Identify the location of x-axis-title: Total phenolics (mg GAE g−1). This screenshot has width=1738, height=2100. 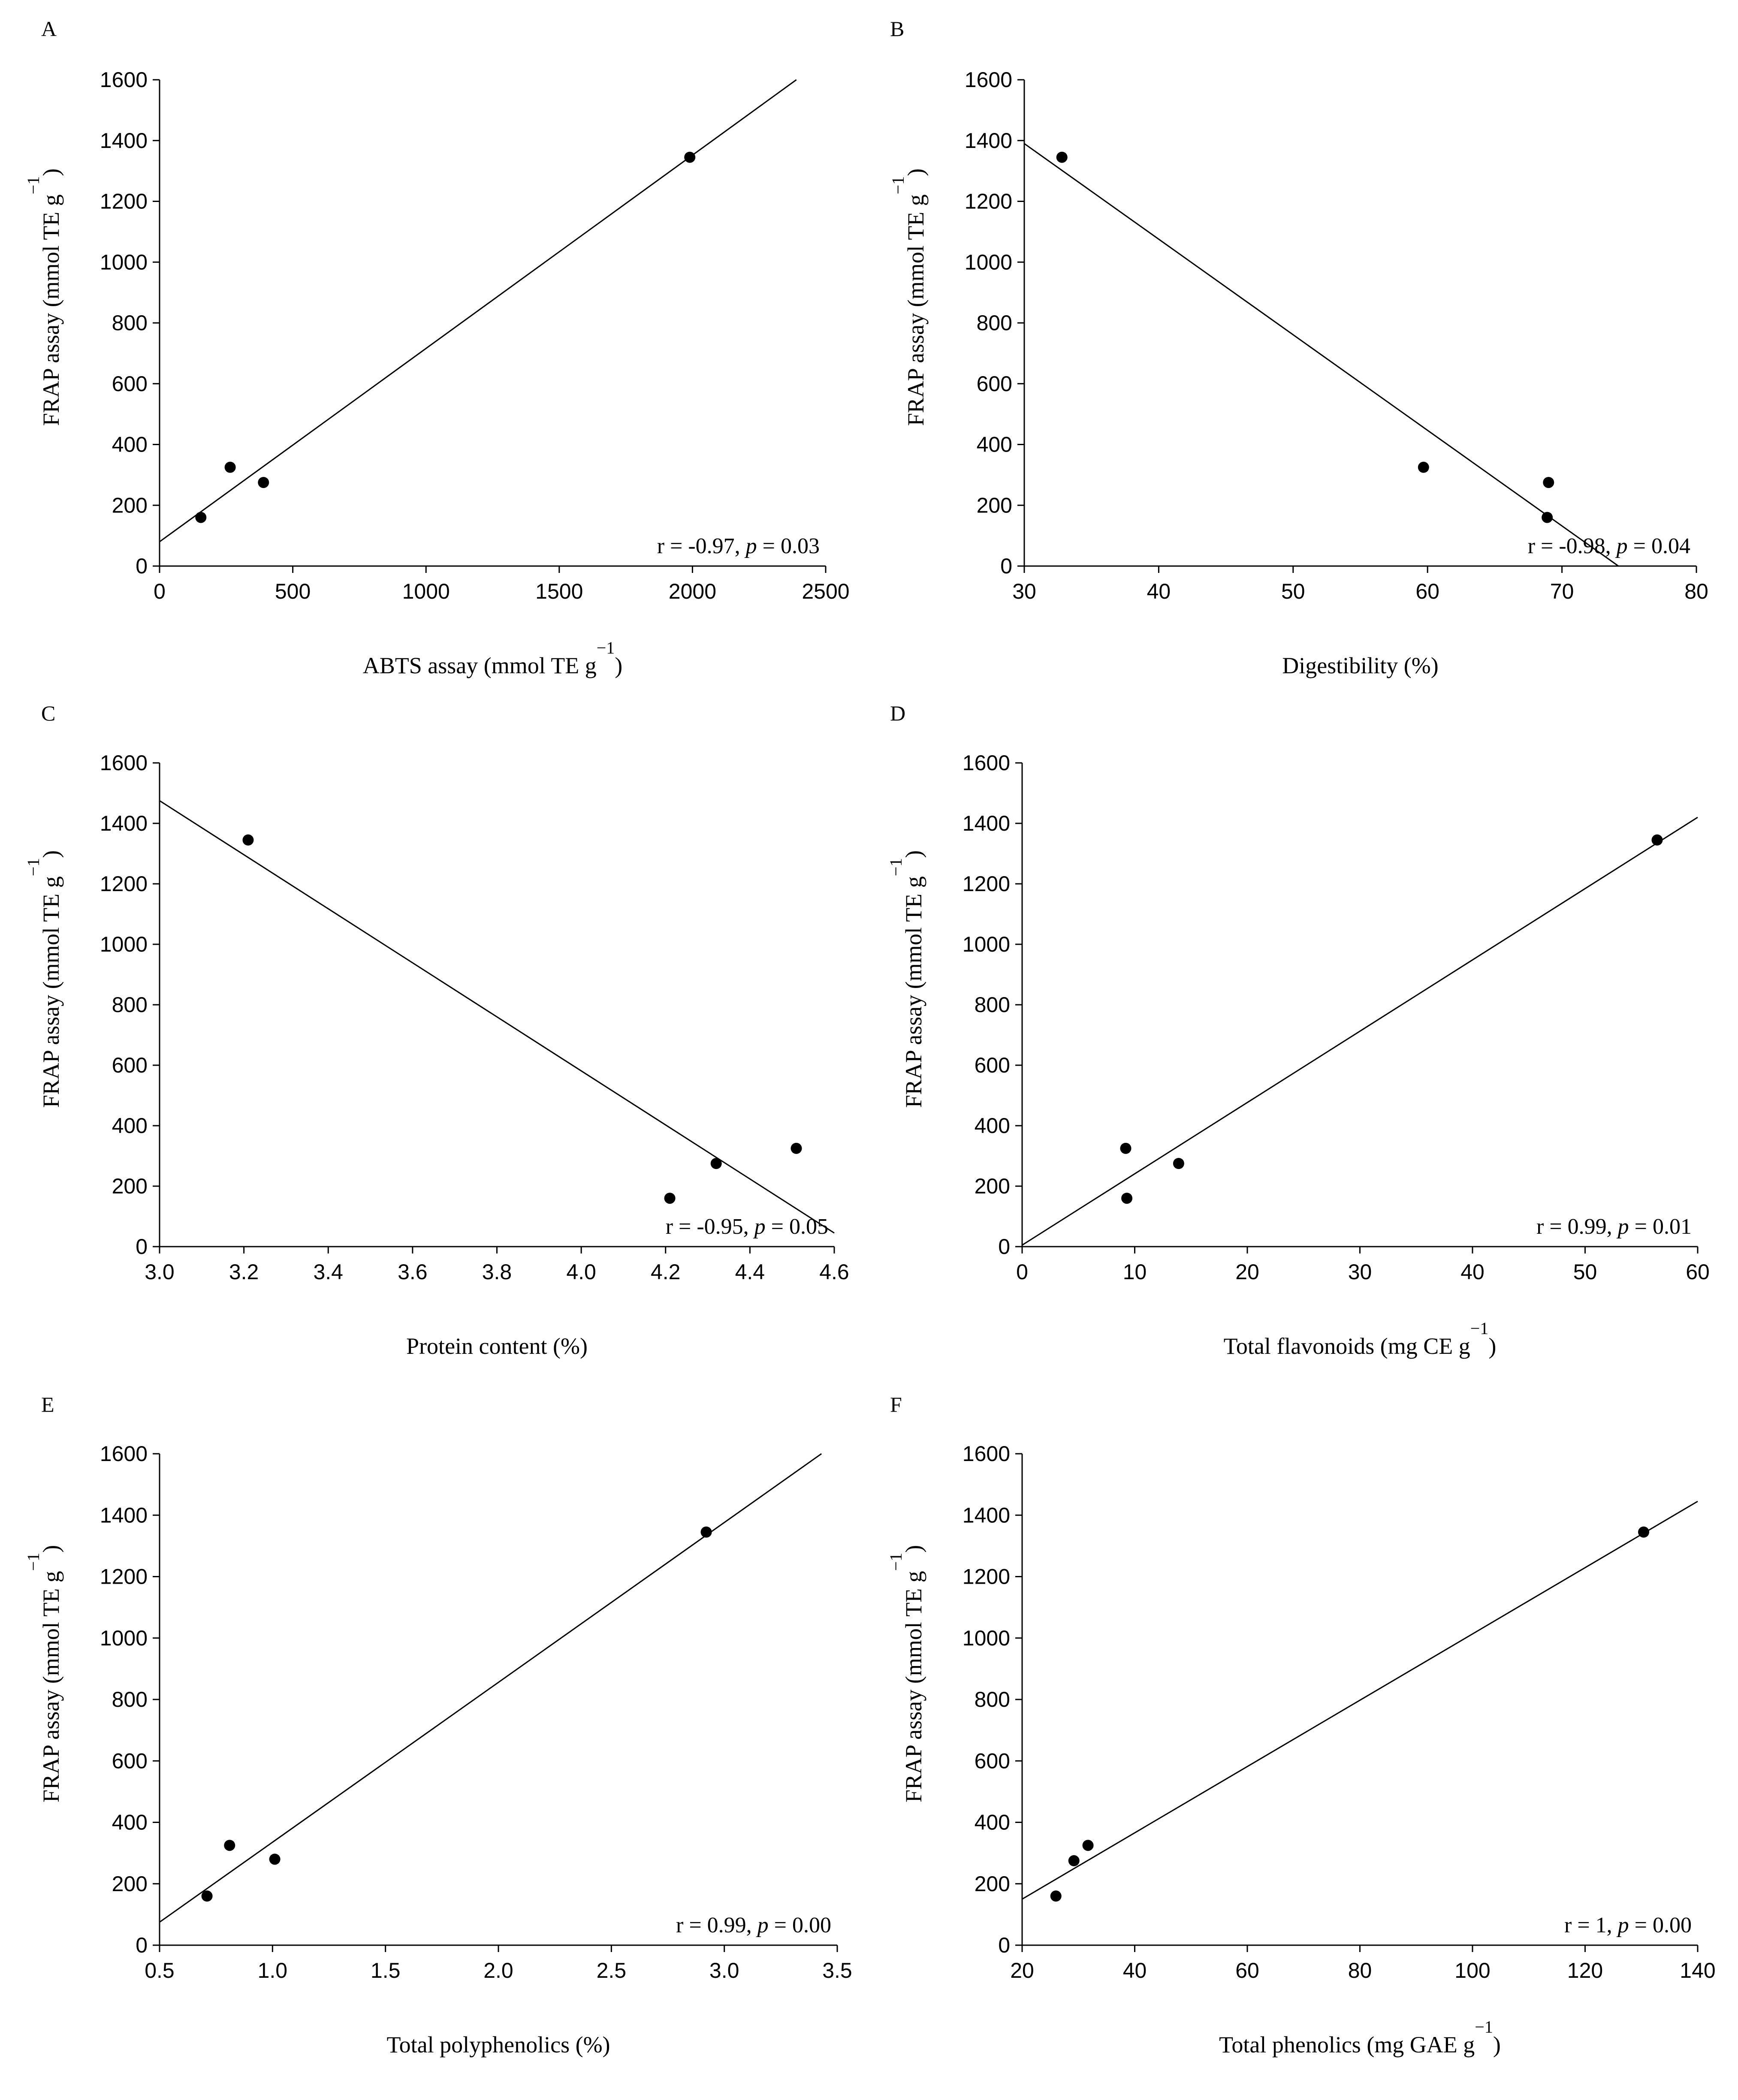
(1360, 2037).